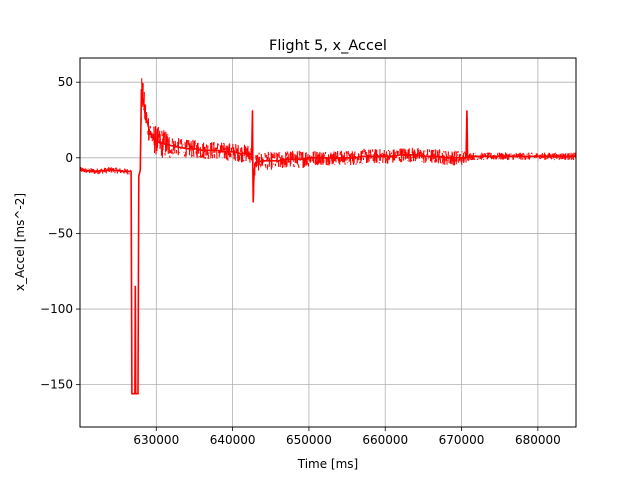 Image resolution: width=640 pixels, height=480 pixels. Describe the element at coordinates (462, 440) in the screenshot. I see `x-tick-label: 670000` at that location.